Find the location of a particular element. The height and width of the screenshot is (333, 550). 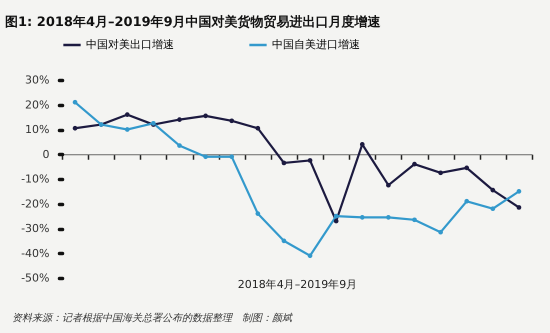

x-axis-title: 2018年4月–2019年9月 is located at coordinates (298, 284).